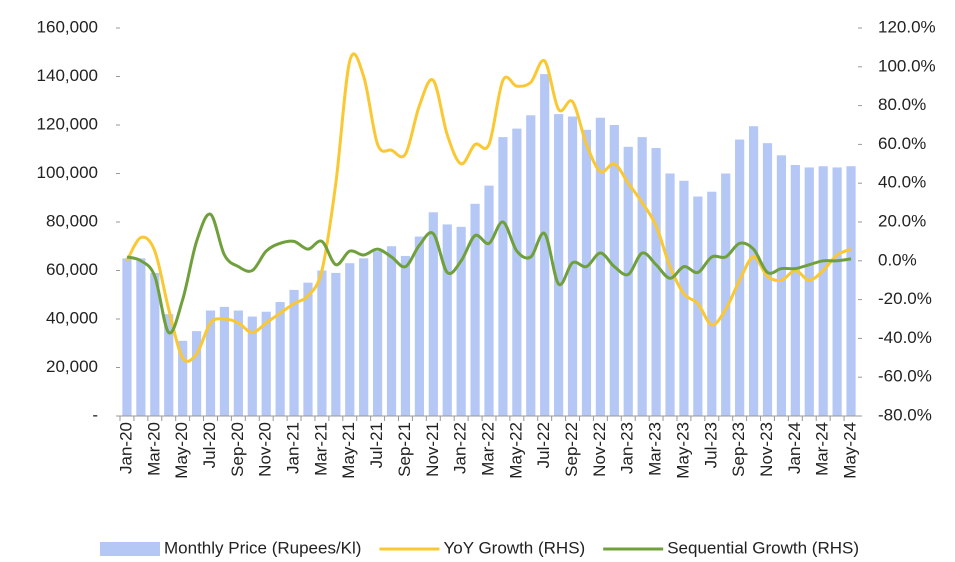 Image resolution: width=955 pixels, height=562 pixels. I want to click on x-tick-label: Sep-23, so click(738, 449).